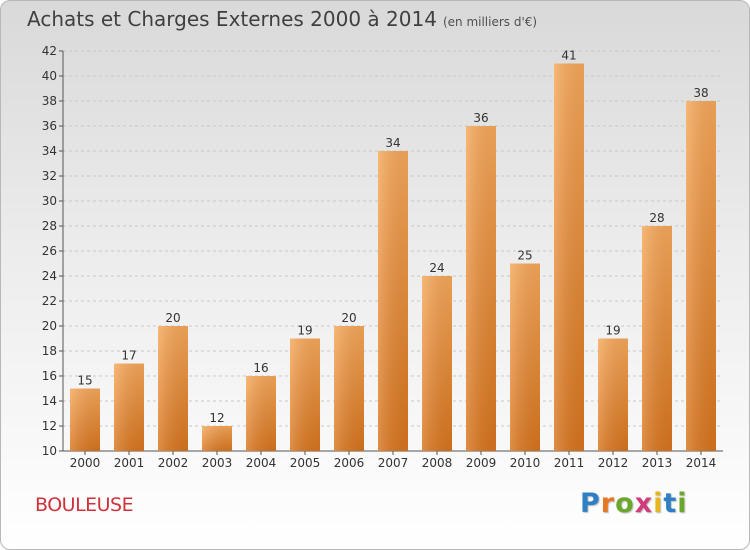  I want to click on y-tick-label: 12, so click(49, 426).